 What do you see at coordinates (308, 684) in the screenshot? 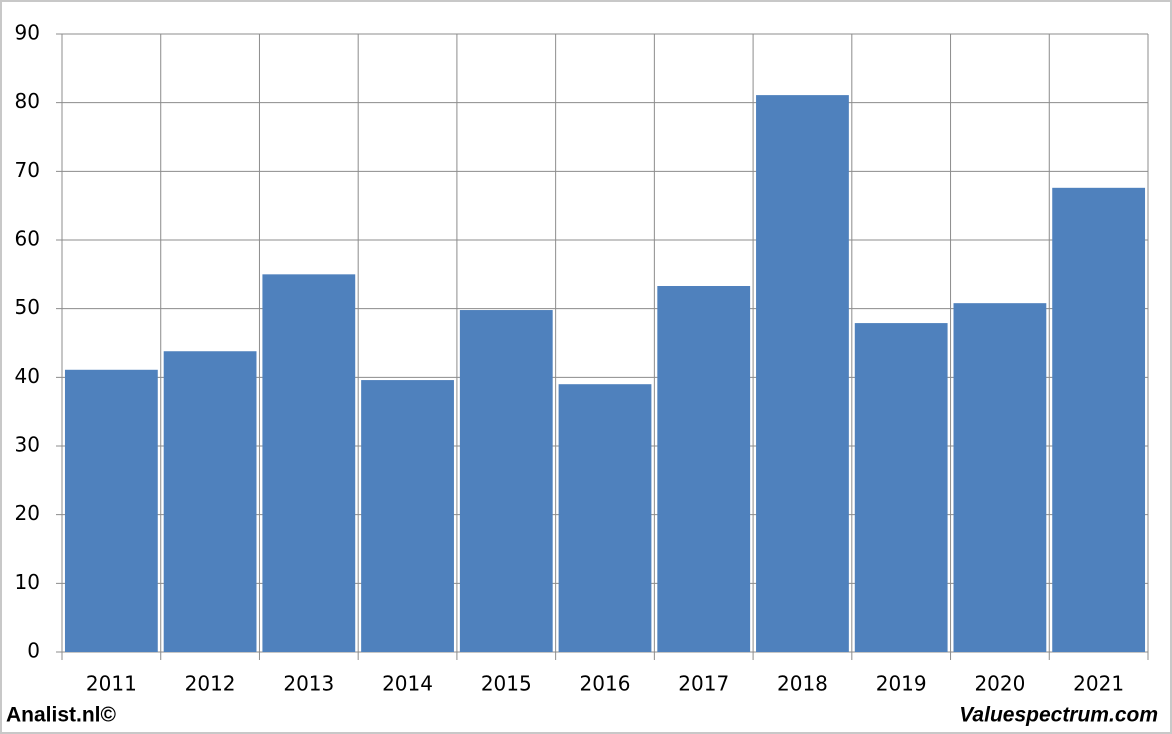
I see `x-tick-label: 2013` at bounding box center [308, 684].